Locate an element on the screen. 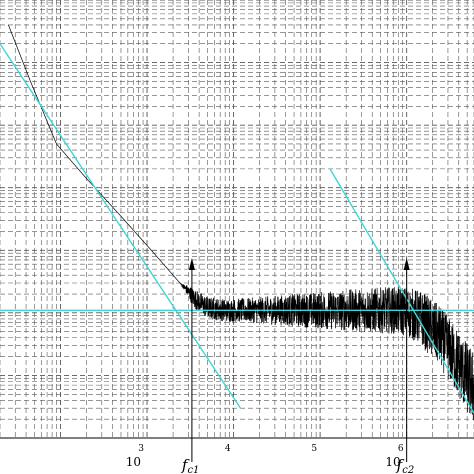 Image resolution: width=474 pixels, height=474 pixels. x-tick-exponent: 6 is located at coordinates (401, 449).